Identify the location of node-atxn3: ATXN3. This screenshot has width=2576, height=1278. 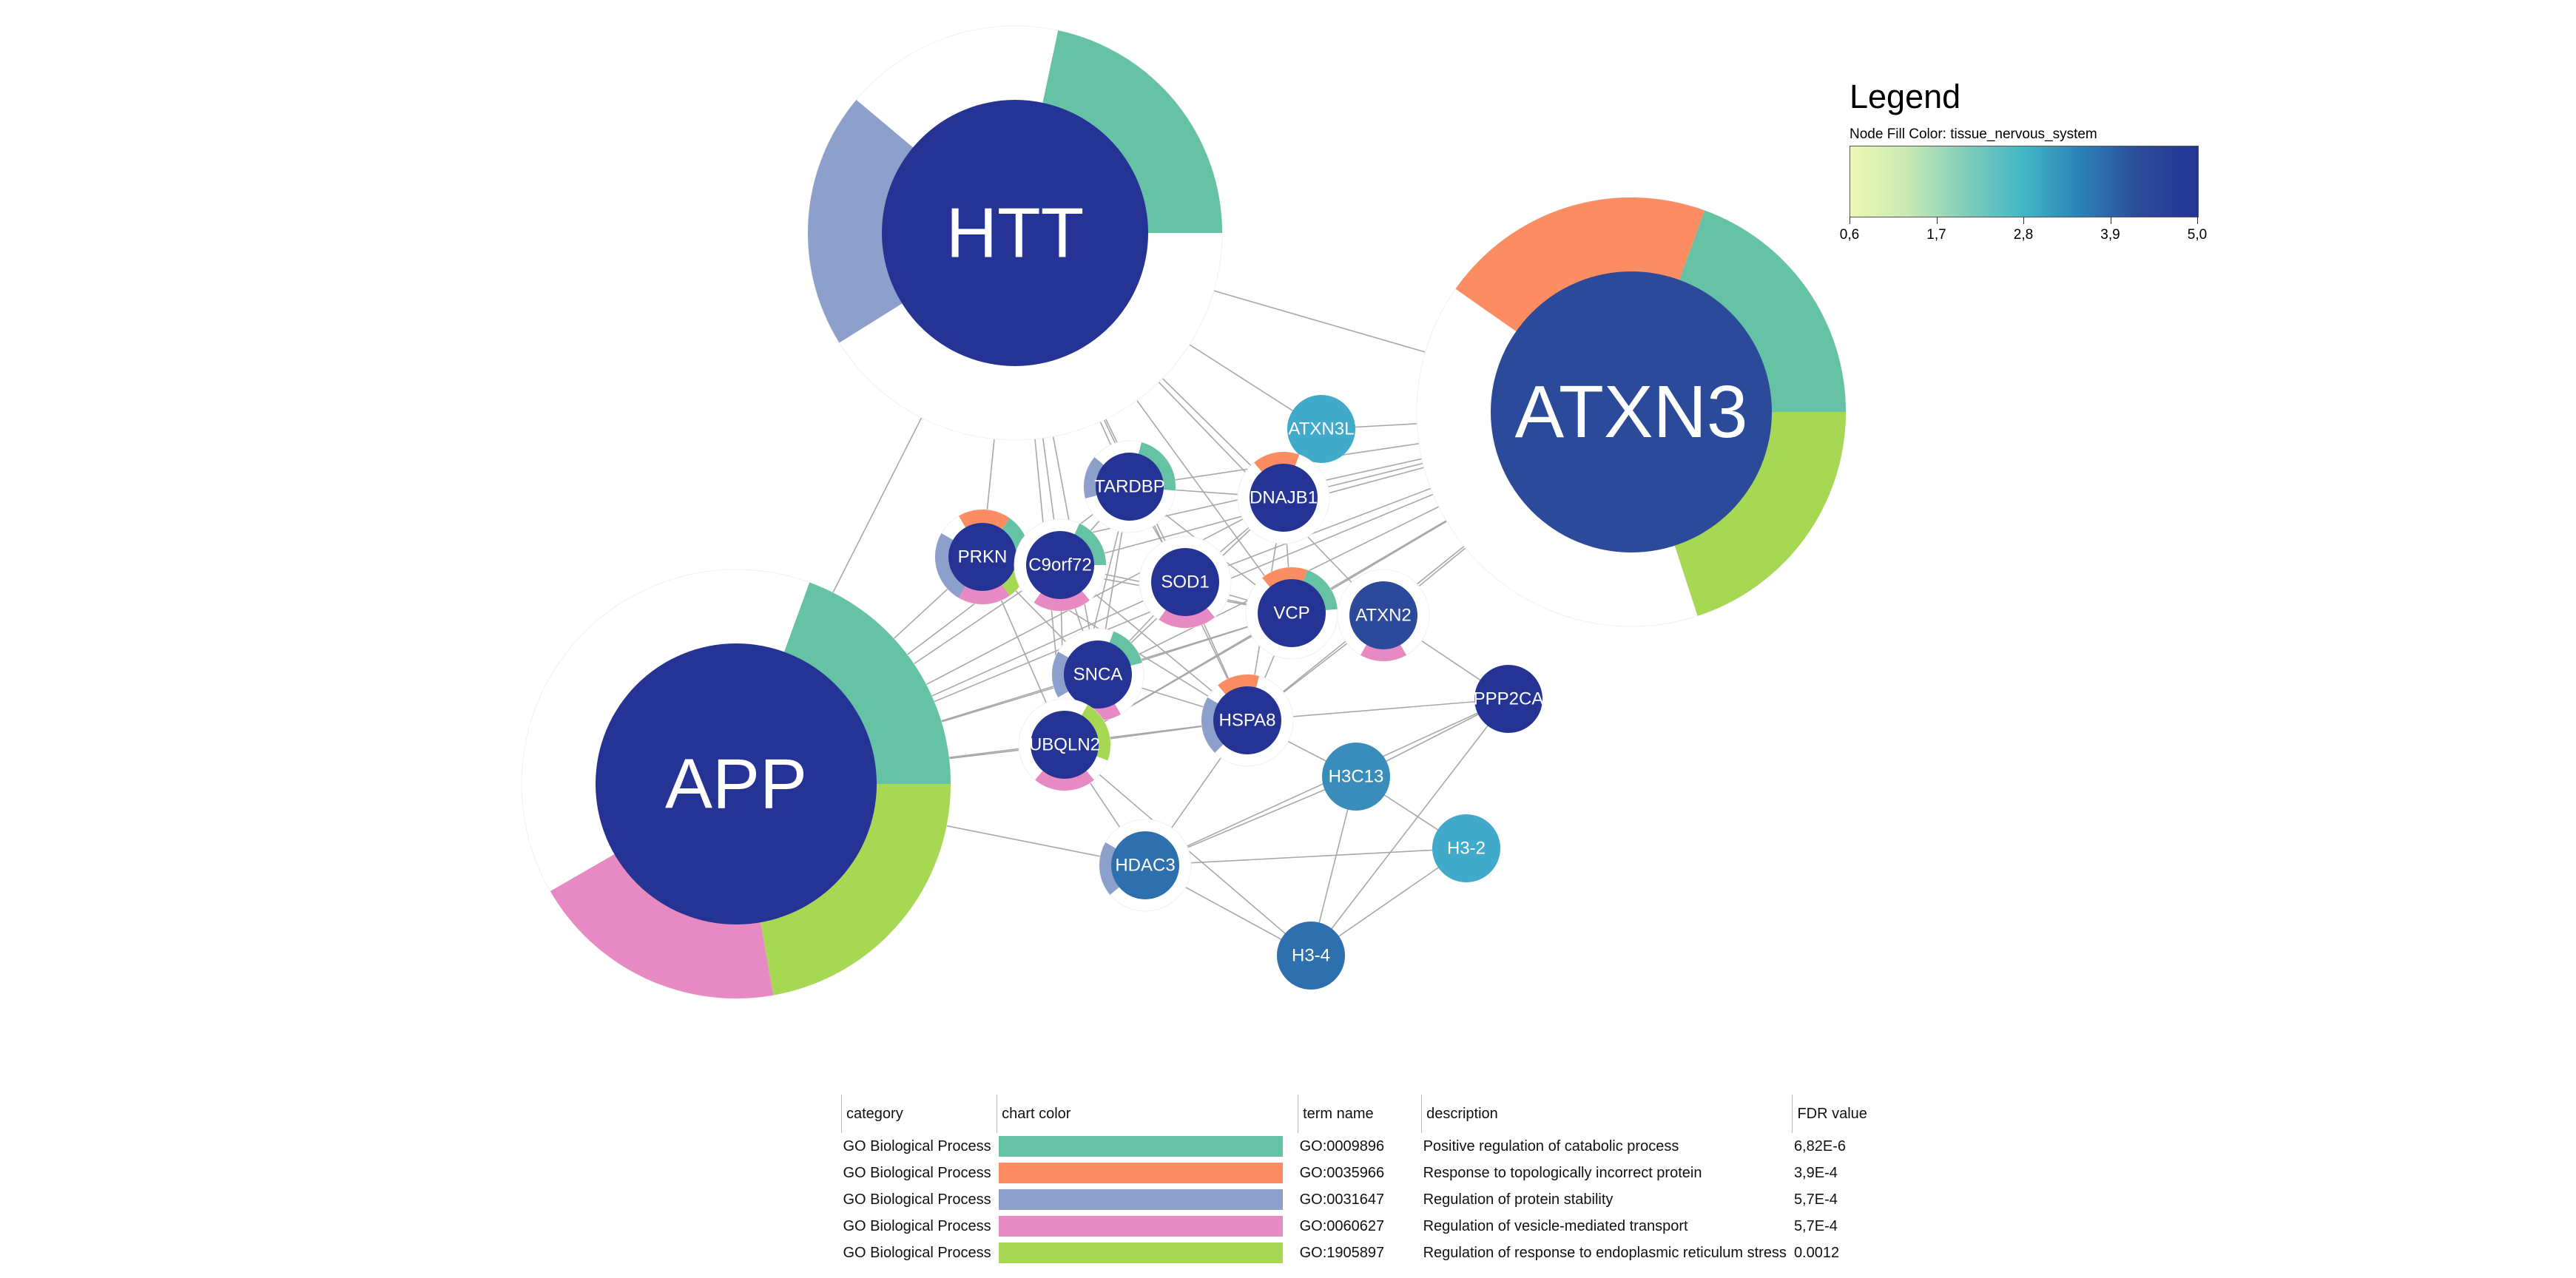
(1631, 412).